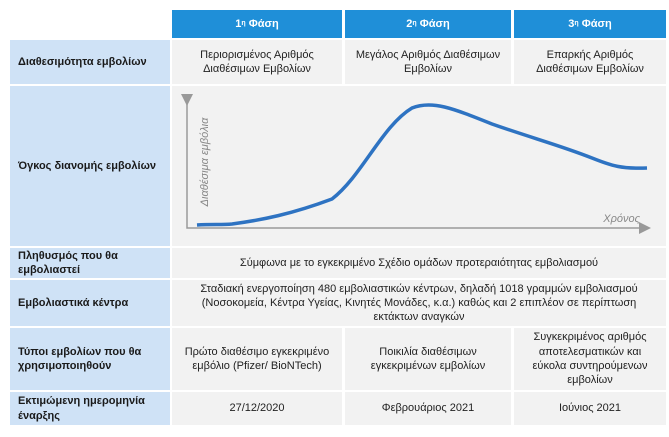 The height and width of the screenshot is (437, 669). Describe the element at coordinates (621, 219) in the screenshot. I see `x-axis-label: Χρόνος` at that location.